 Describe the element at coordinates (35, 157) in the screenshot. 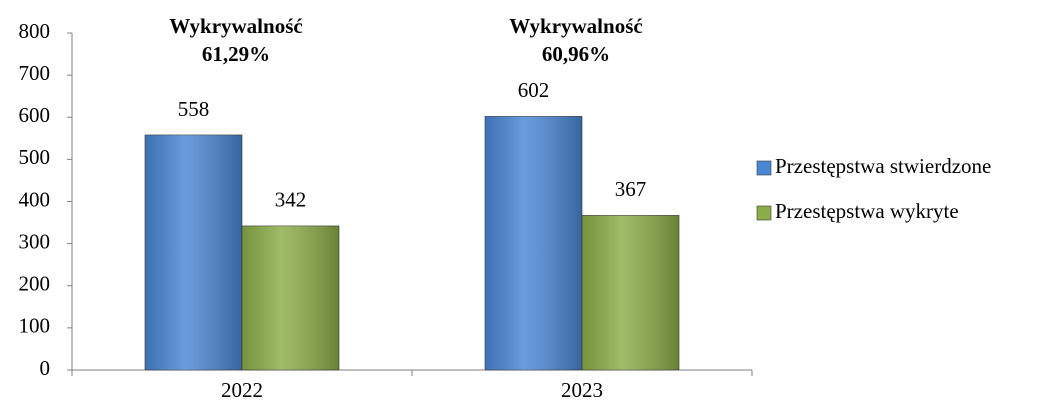

I see `y-tick-label: 500` at that location.